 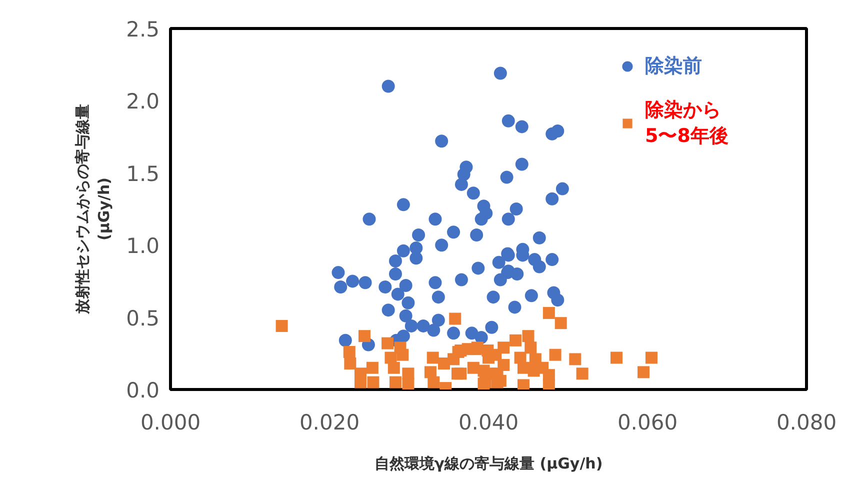 What do you see at coordinates (143, 174) in the screenshot?
I see `y-tick-label: 1.5` at bounding box center [143, 174].